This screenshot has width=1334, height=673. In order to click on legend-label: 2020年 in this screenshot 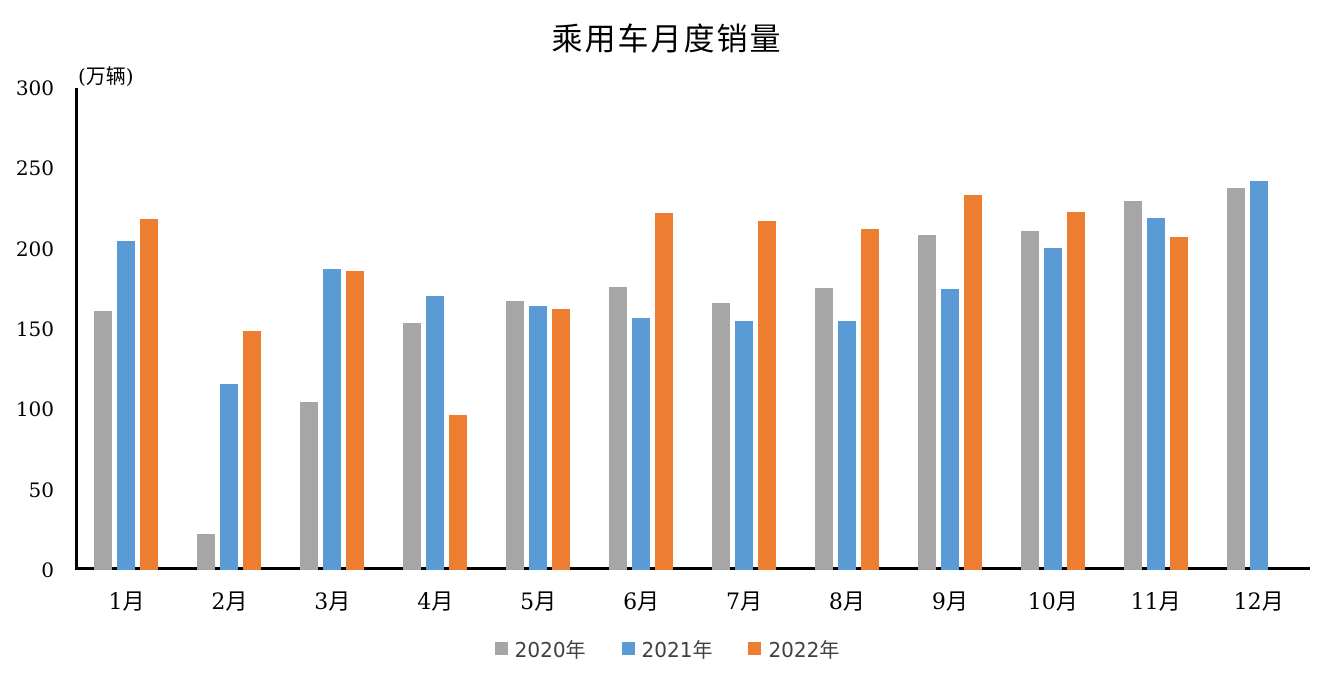, I will do `click(550, 650)`.